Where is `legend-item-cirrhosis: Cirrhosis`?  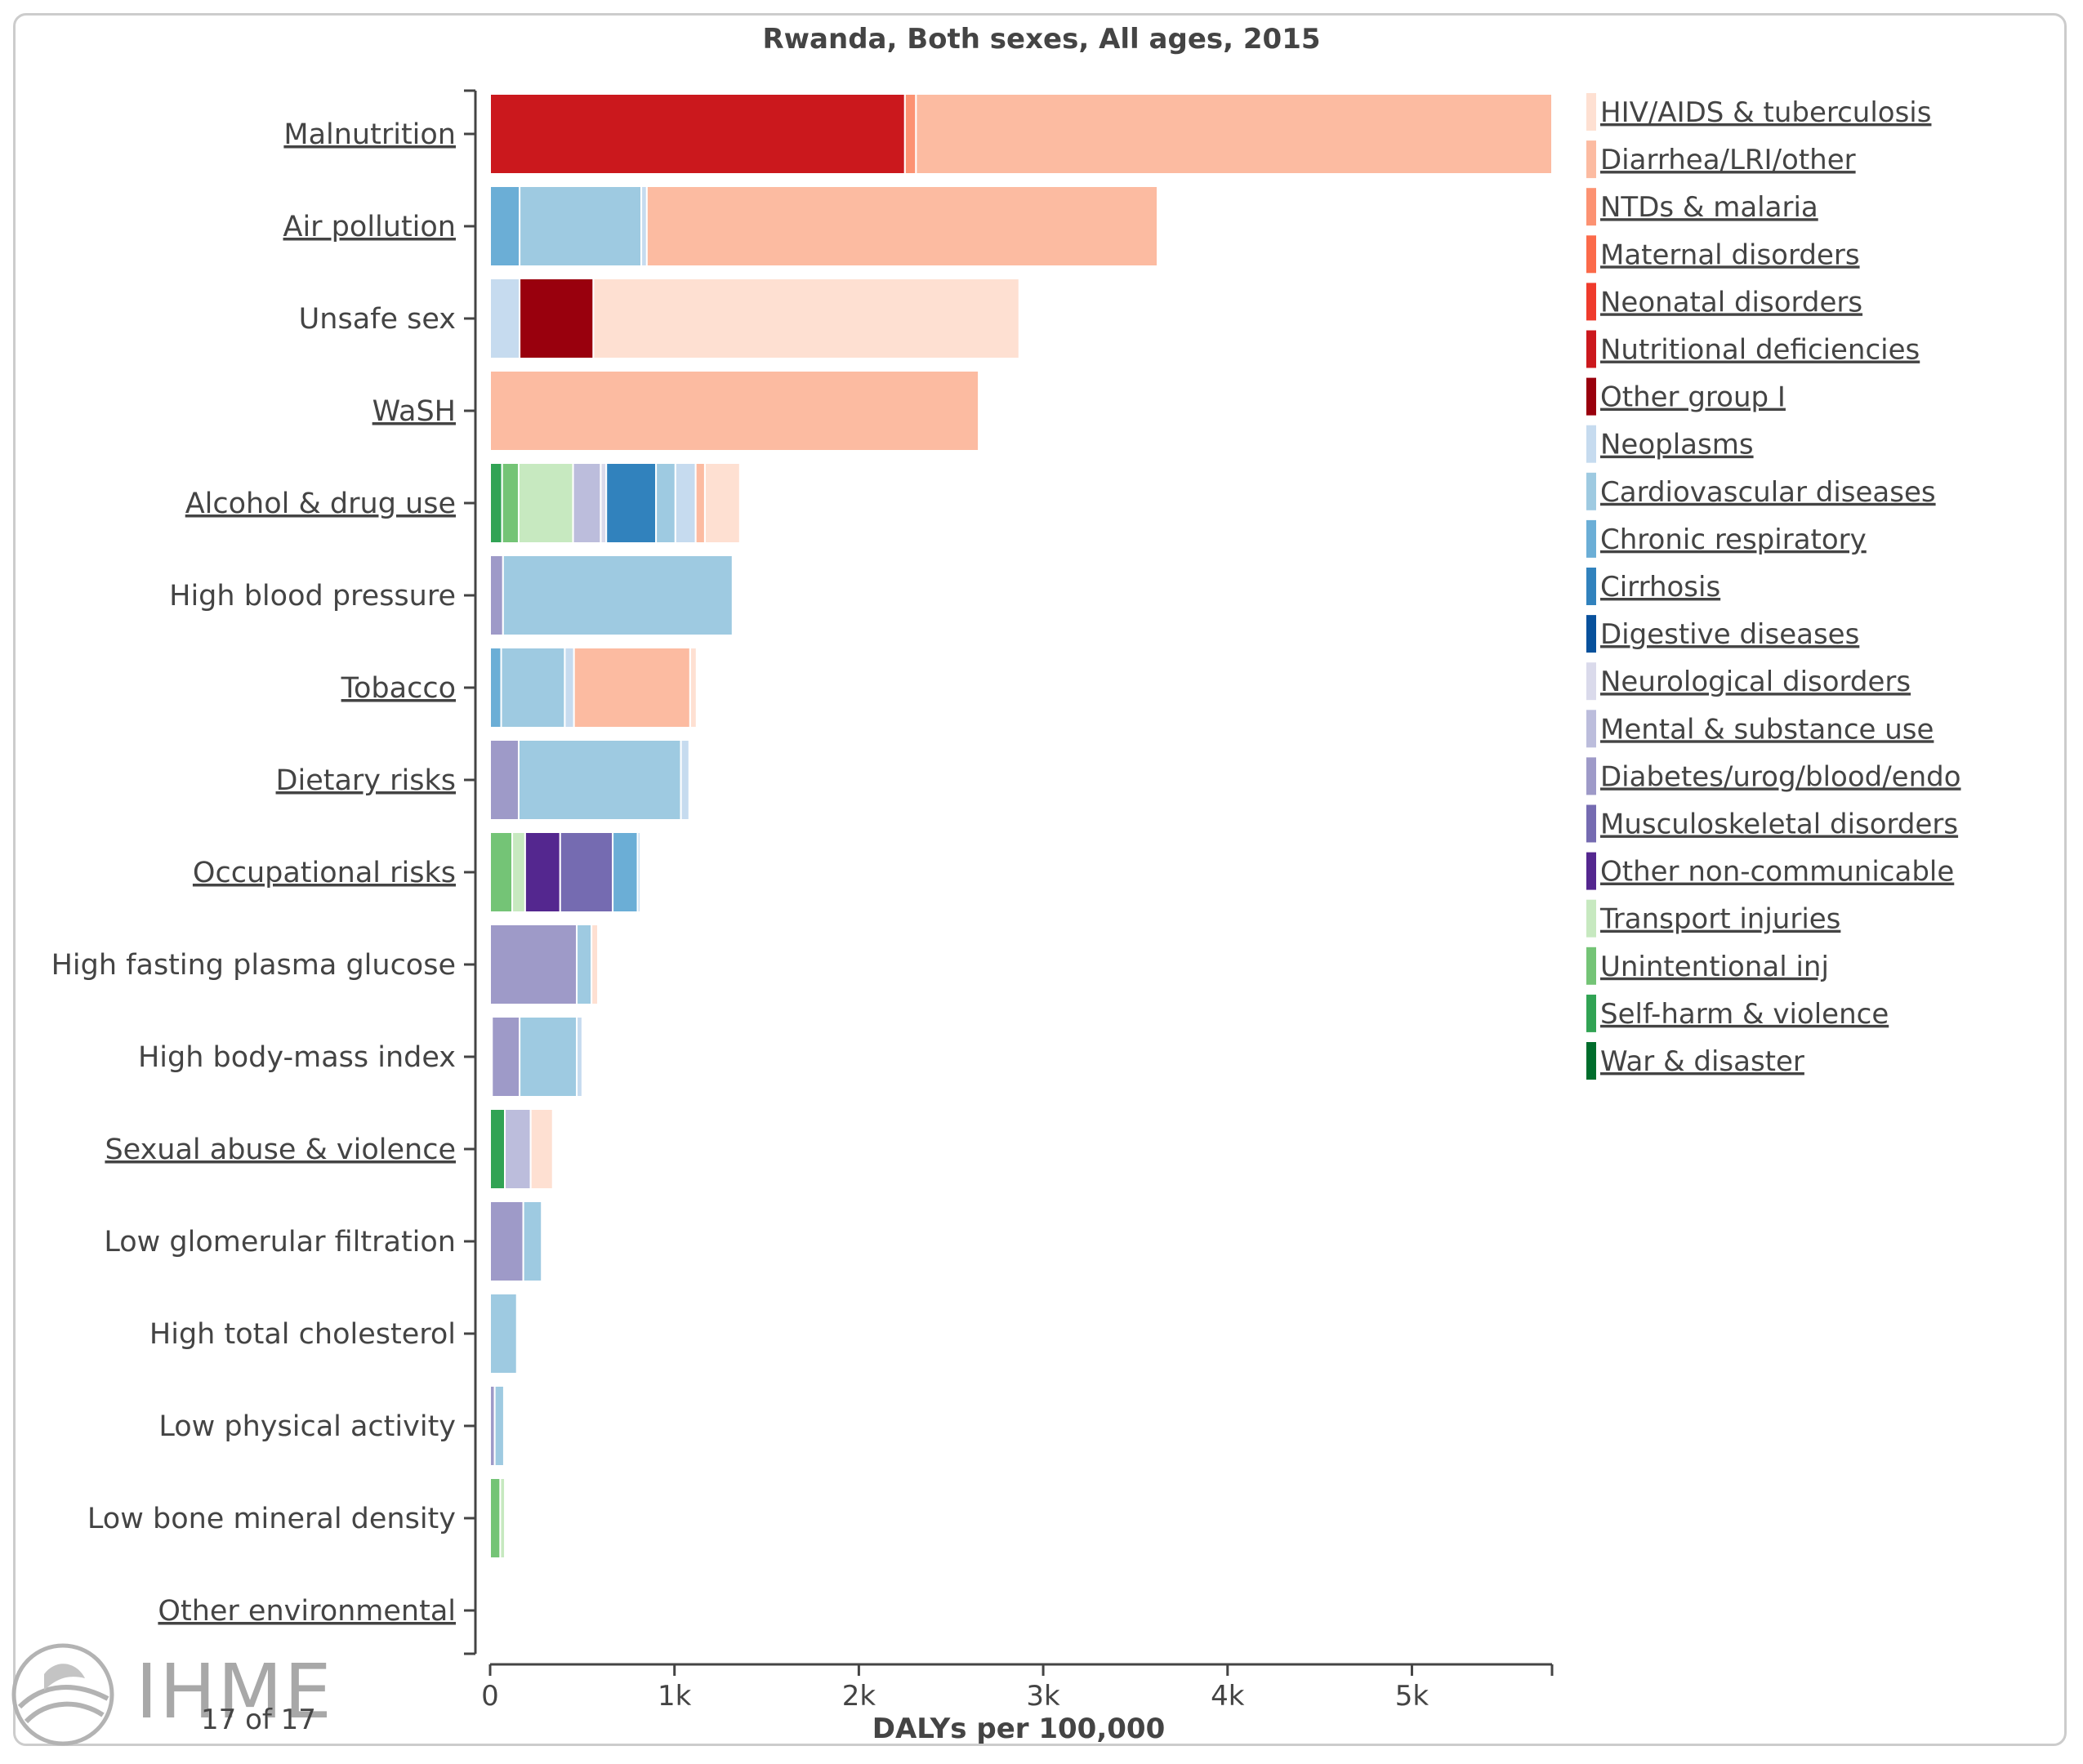
legend-item-cirrhosis: Cirrhosis is located at coordinates (1660, 587).